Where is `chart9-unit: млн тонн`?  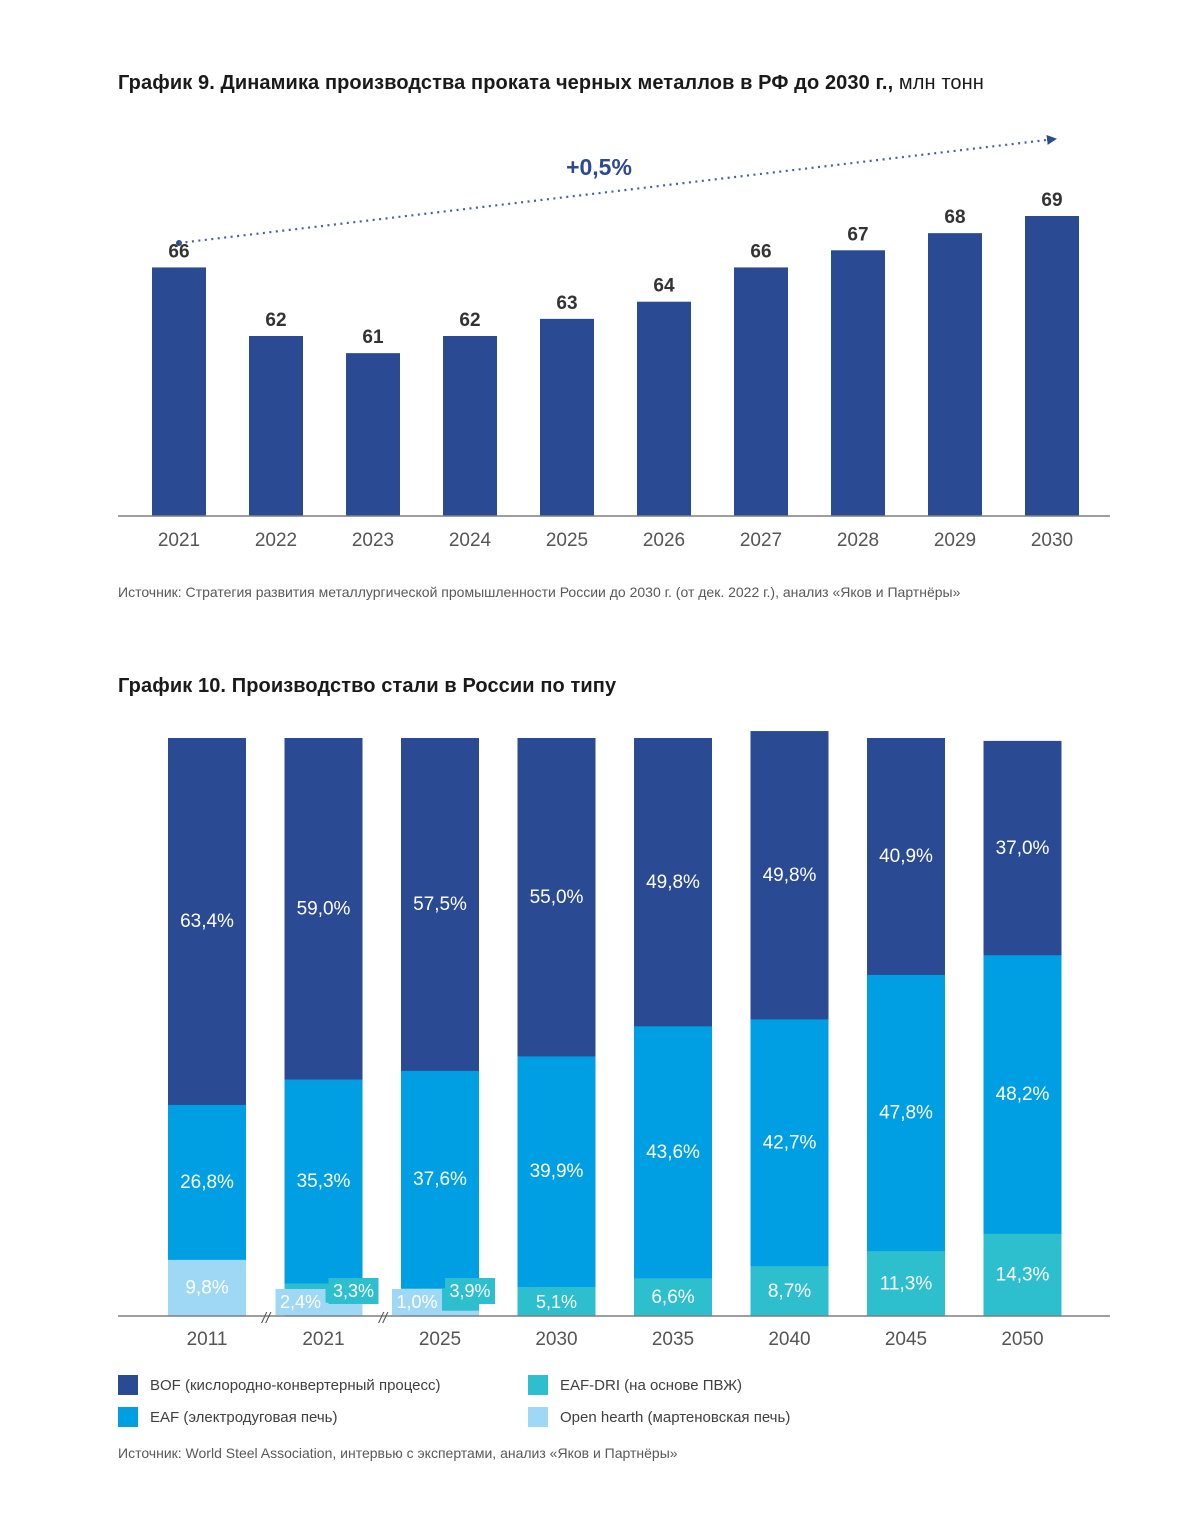 chart9-unit: млн тонн is located at coordinates (941, 83).